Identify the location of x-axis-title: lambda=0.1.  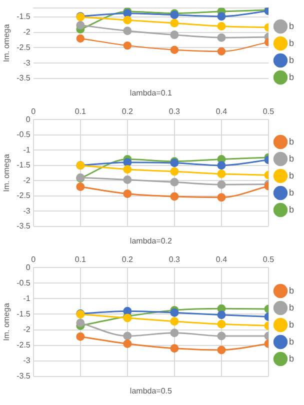
(151, 93).